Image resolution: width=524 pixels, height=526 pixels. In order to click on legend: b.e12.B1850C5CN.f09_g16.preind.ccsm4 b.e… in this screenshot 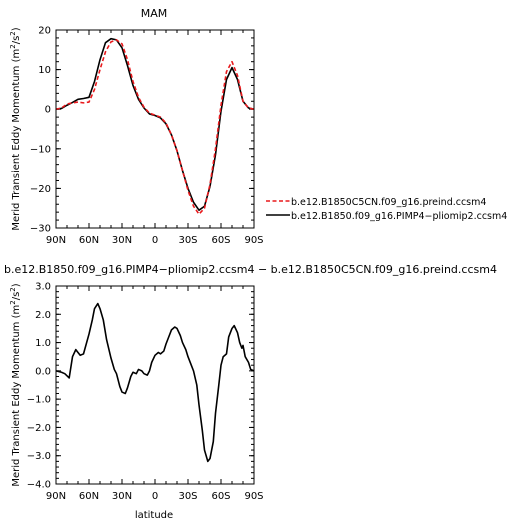, I will do `click(386, 209)`.